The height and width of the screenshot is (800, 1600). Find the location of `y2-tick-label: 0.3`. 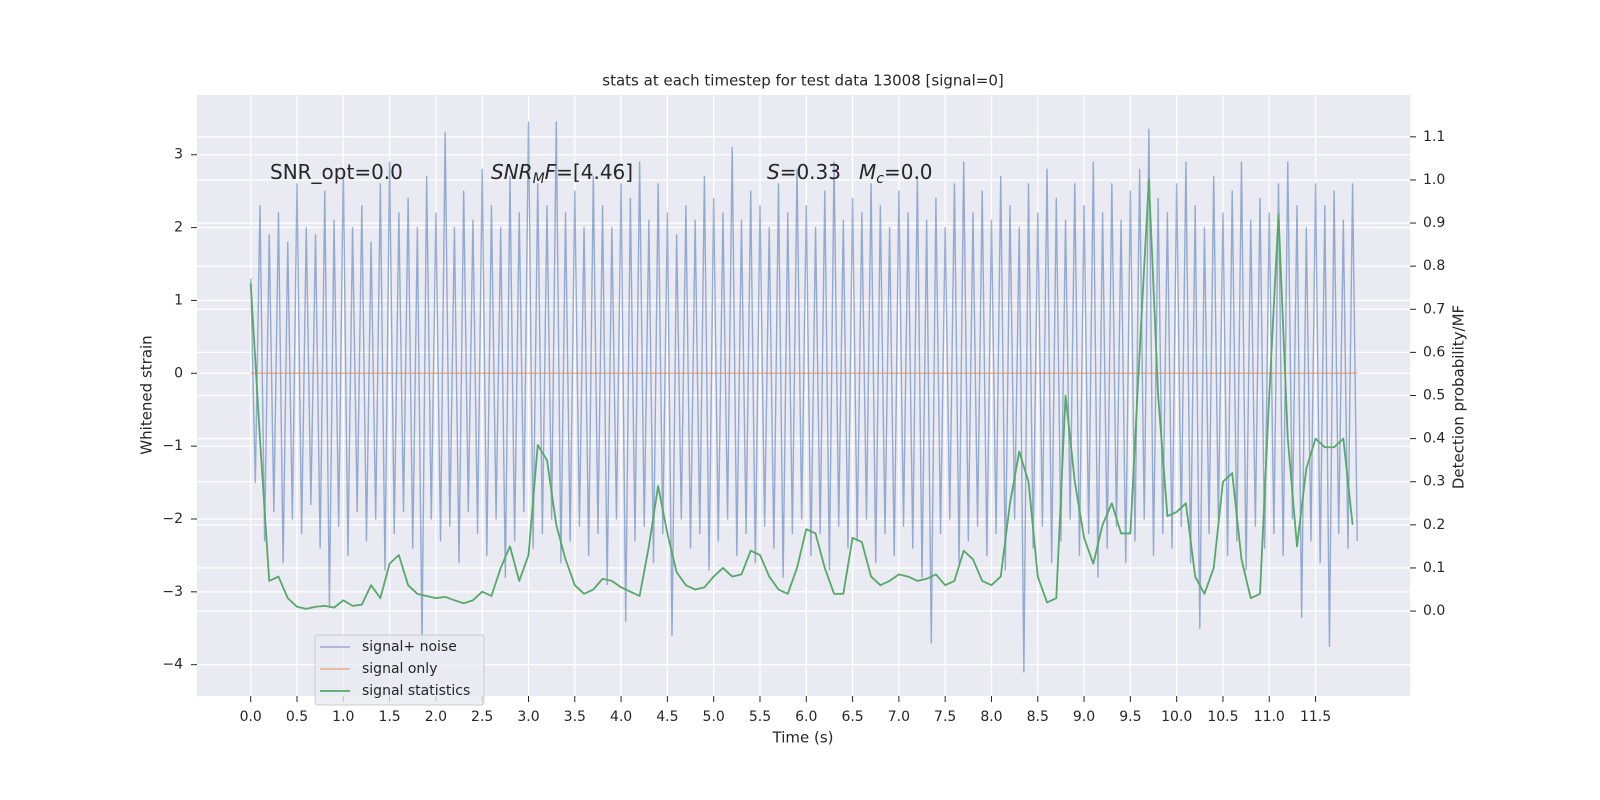

y2-tick-label: 0.3 is located at coordinates (1434, 482).